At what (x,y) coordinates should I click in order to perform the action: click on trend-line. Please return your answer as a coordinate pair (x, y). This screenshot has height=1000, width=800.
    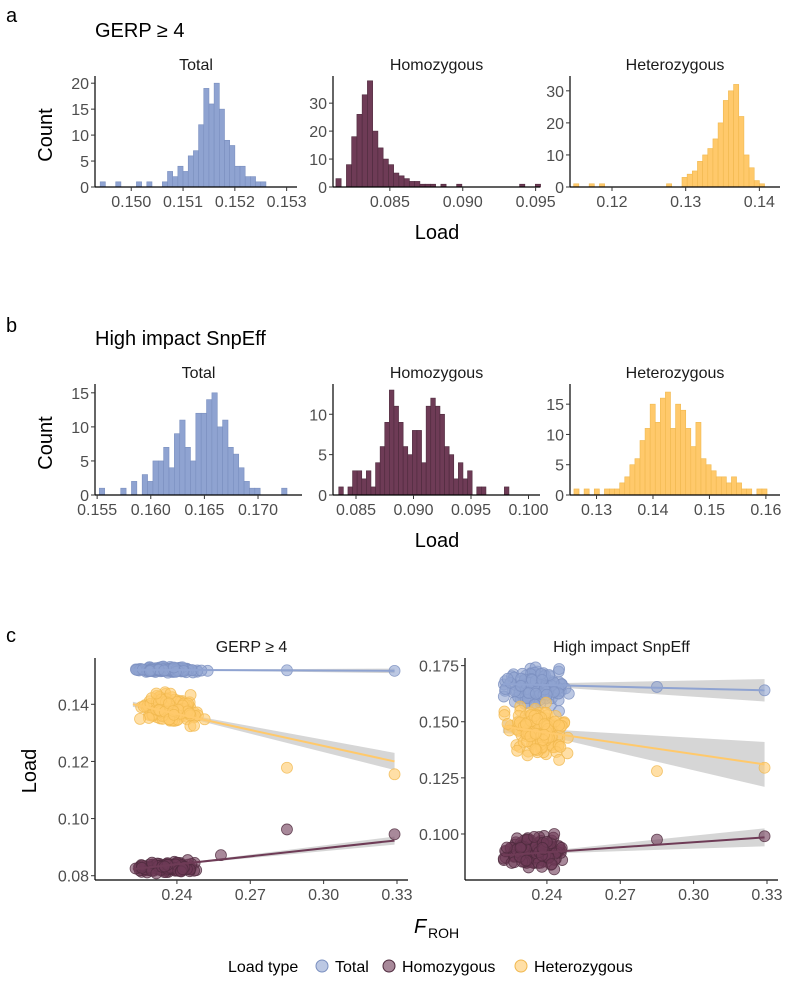
    Looking at the image, I should click on (263, 670).